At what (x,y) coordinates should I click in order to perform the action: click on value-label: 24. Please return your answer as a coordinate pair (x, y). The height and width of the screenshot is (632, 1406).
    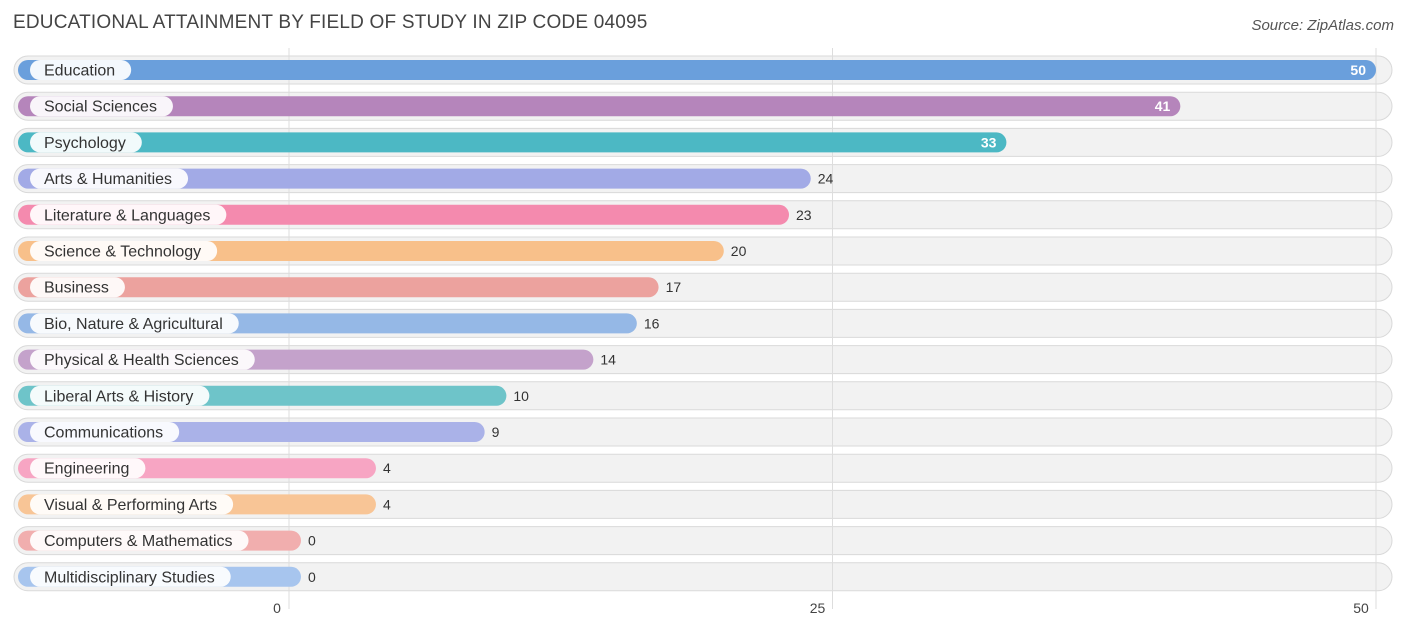
    Looking at the image, I should click on (826, 179).